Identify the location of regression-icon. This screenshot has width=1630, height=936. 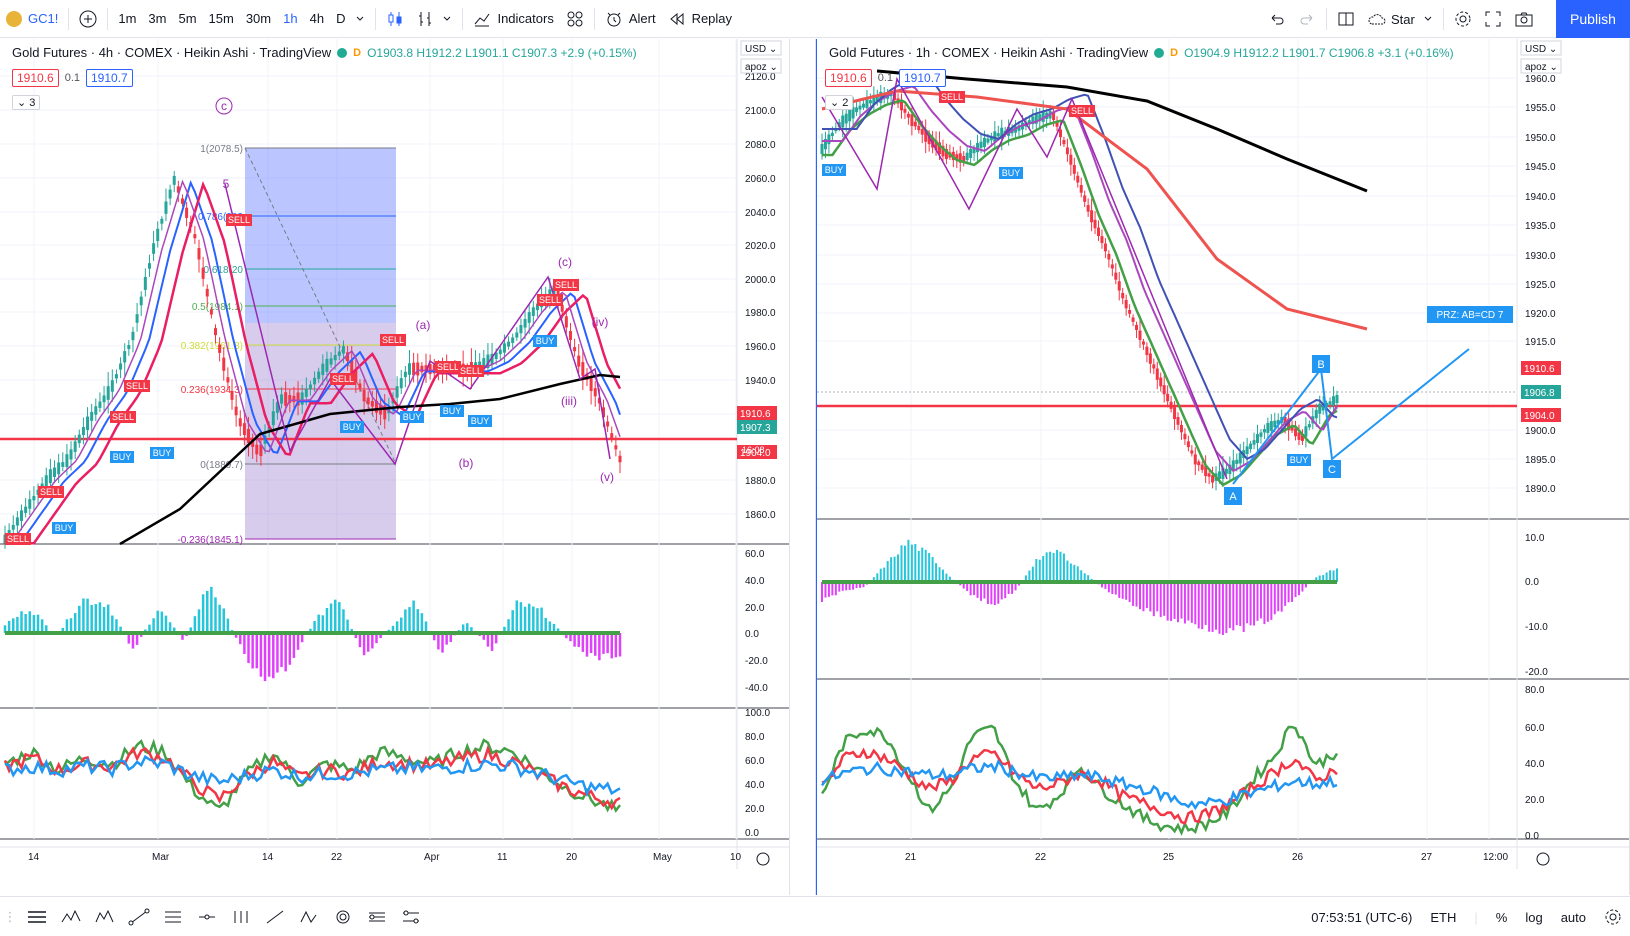
(377, 917).